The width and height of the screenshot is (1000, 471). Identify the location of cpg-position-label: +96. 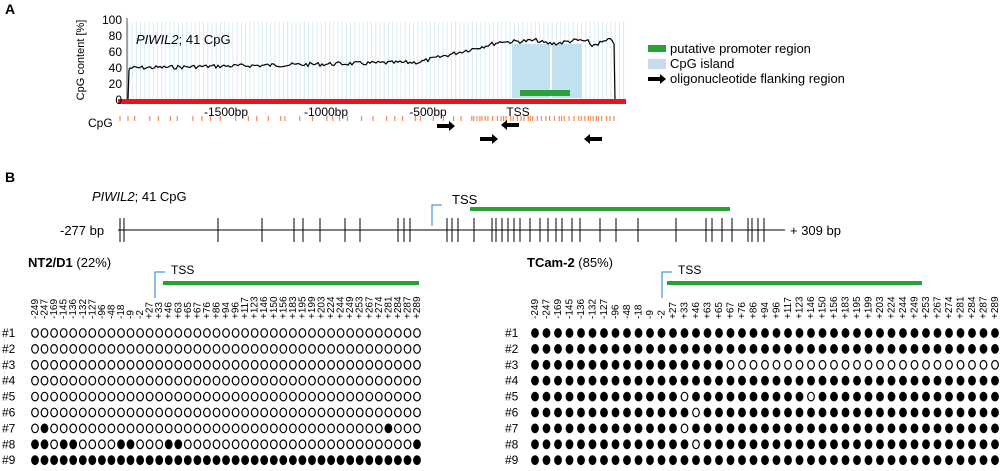
(236, 310).